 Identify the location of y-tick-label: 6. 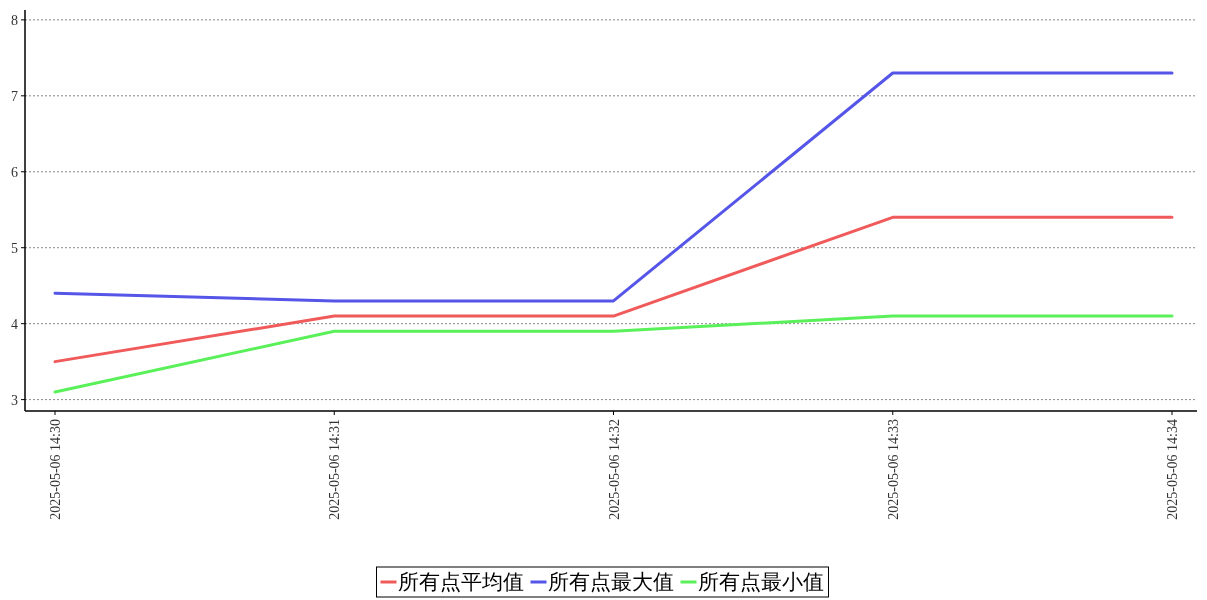
(14, 172).